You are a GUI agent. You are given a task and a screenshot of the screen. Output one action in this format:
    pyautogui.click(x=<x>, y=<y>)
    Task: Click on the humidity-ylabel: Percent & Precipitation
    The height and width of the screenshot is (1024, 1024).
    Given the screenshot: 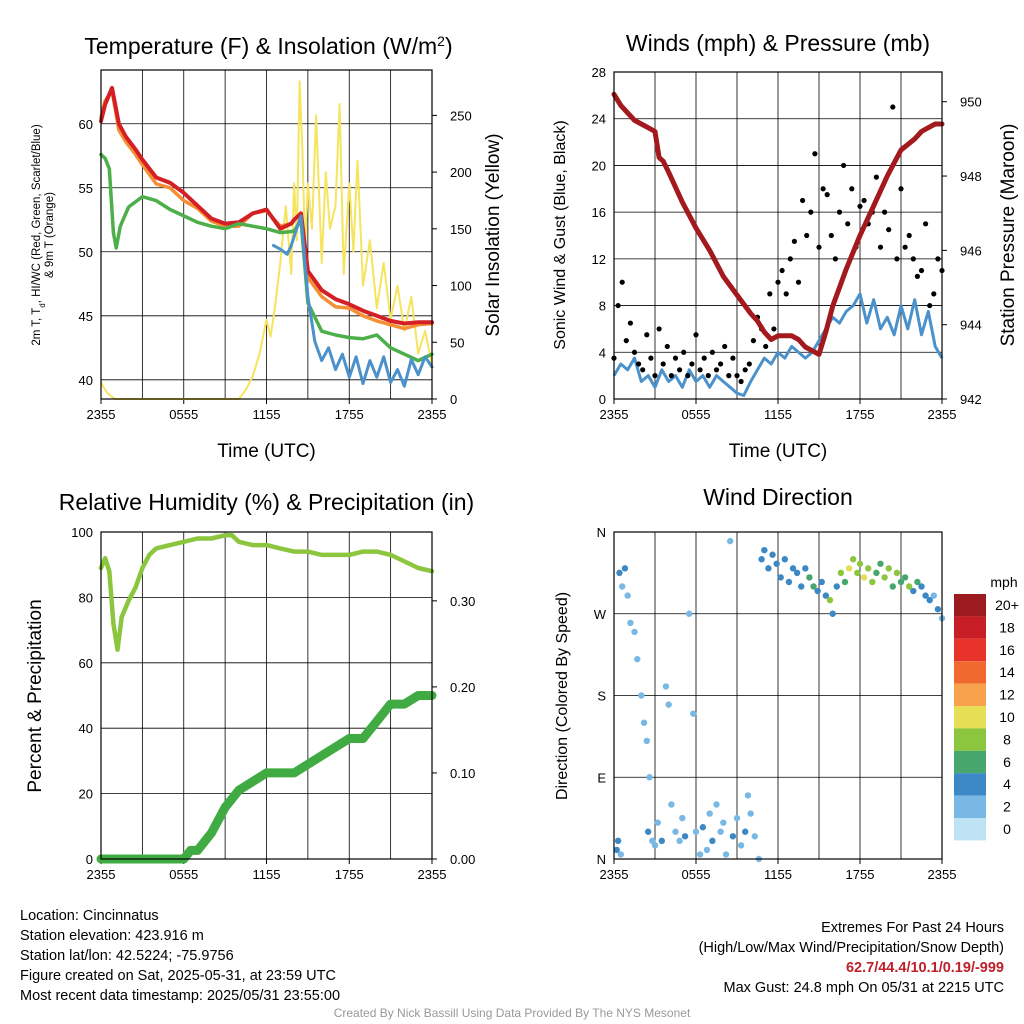 What is the action you would take?
    pyautogui.click(x=35, y=695)
    